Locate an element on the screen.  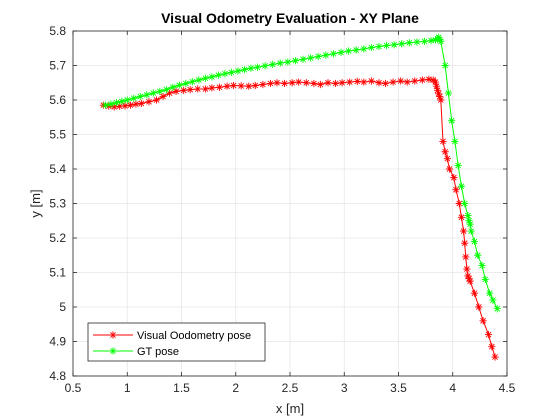
legend-star-vo is located at coordinates (113, 335).